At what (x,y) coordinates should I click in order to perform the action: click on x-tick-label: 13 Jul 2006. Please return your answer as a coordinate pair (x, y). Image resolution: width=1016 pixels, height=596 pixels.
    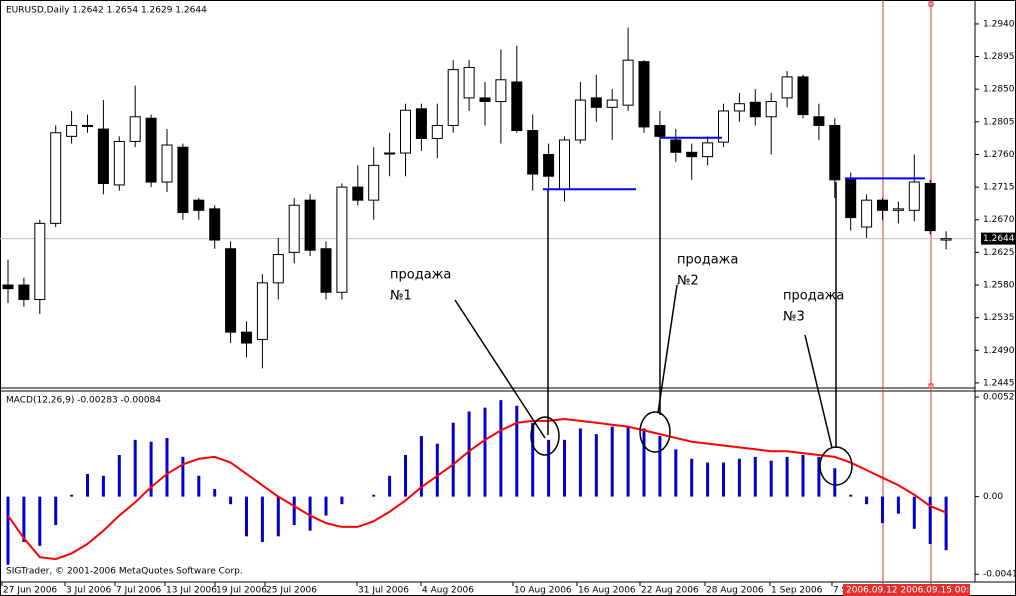
    Looking at the image, I should click on (191, 591).